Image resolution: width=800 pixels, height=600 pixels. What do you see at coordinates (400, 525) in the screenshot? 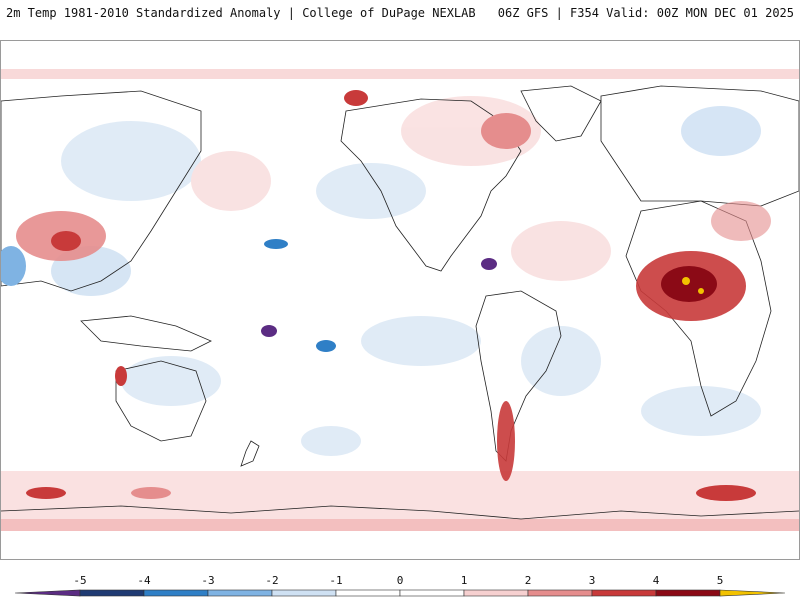
I see `antarctic-warm-edge` at bounding box center [400, 525].